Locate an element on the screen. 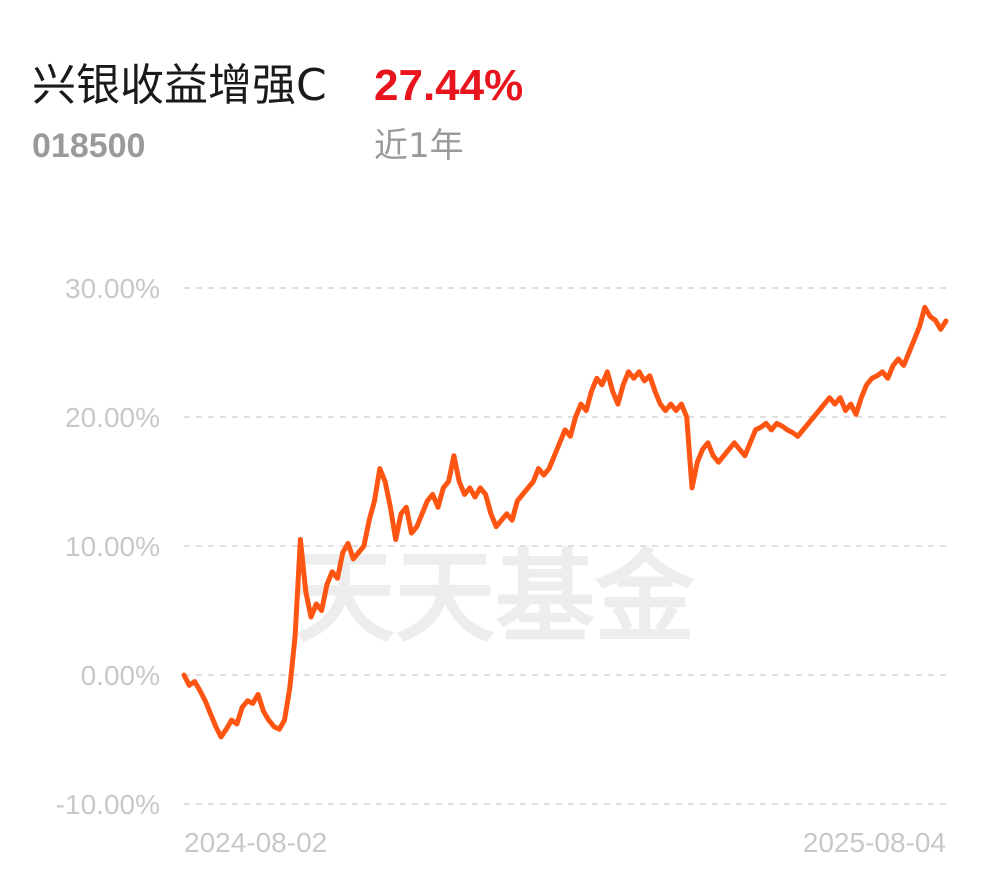  fund-return: 27.44% is located at coordinates (449, 85).